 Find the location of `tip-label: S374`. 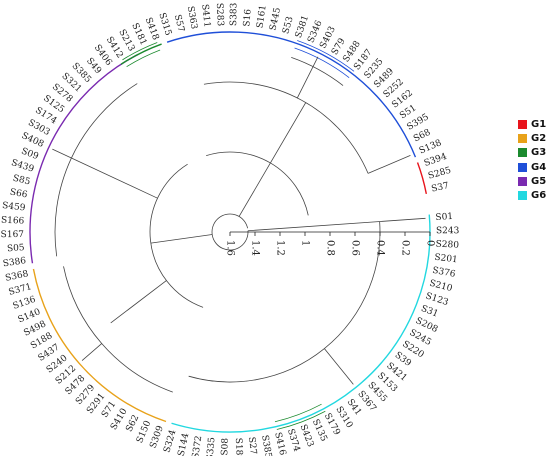

tip-label: S374 is located at coordinates (293, 441).